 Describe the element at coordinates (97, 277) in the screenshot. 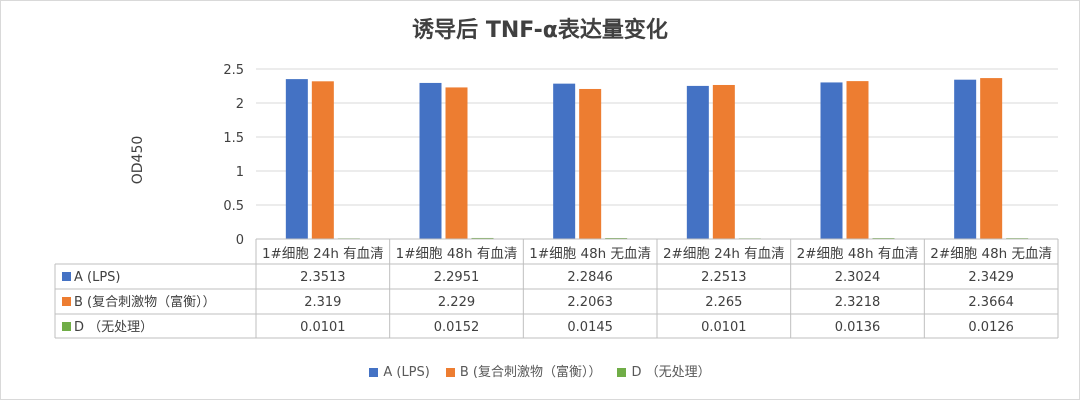

I see `row-header: A (LPS)` at that location.